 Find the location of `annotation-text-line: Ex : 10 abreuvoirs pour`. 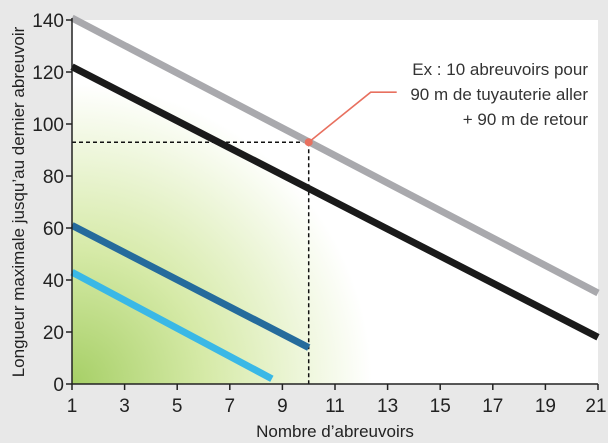

annotation-text-line: Ex : 10 abreuvoirs pour is located at coordinates (500, 69).